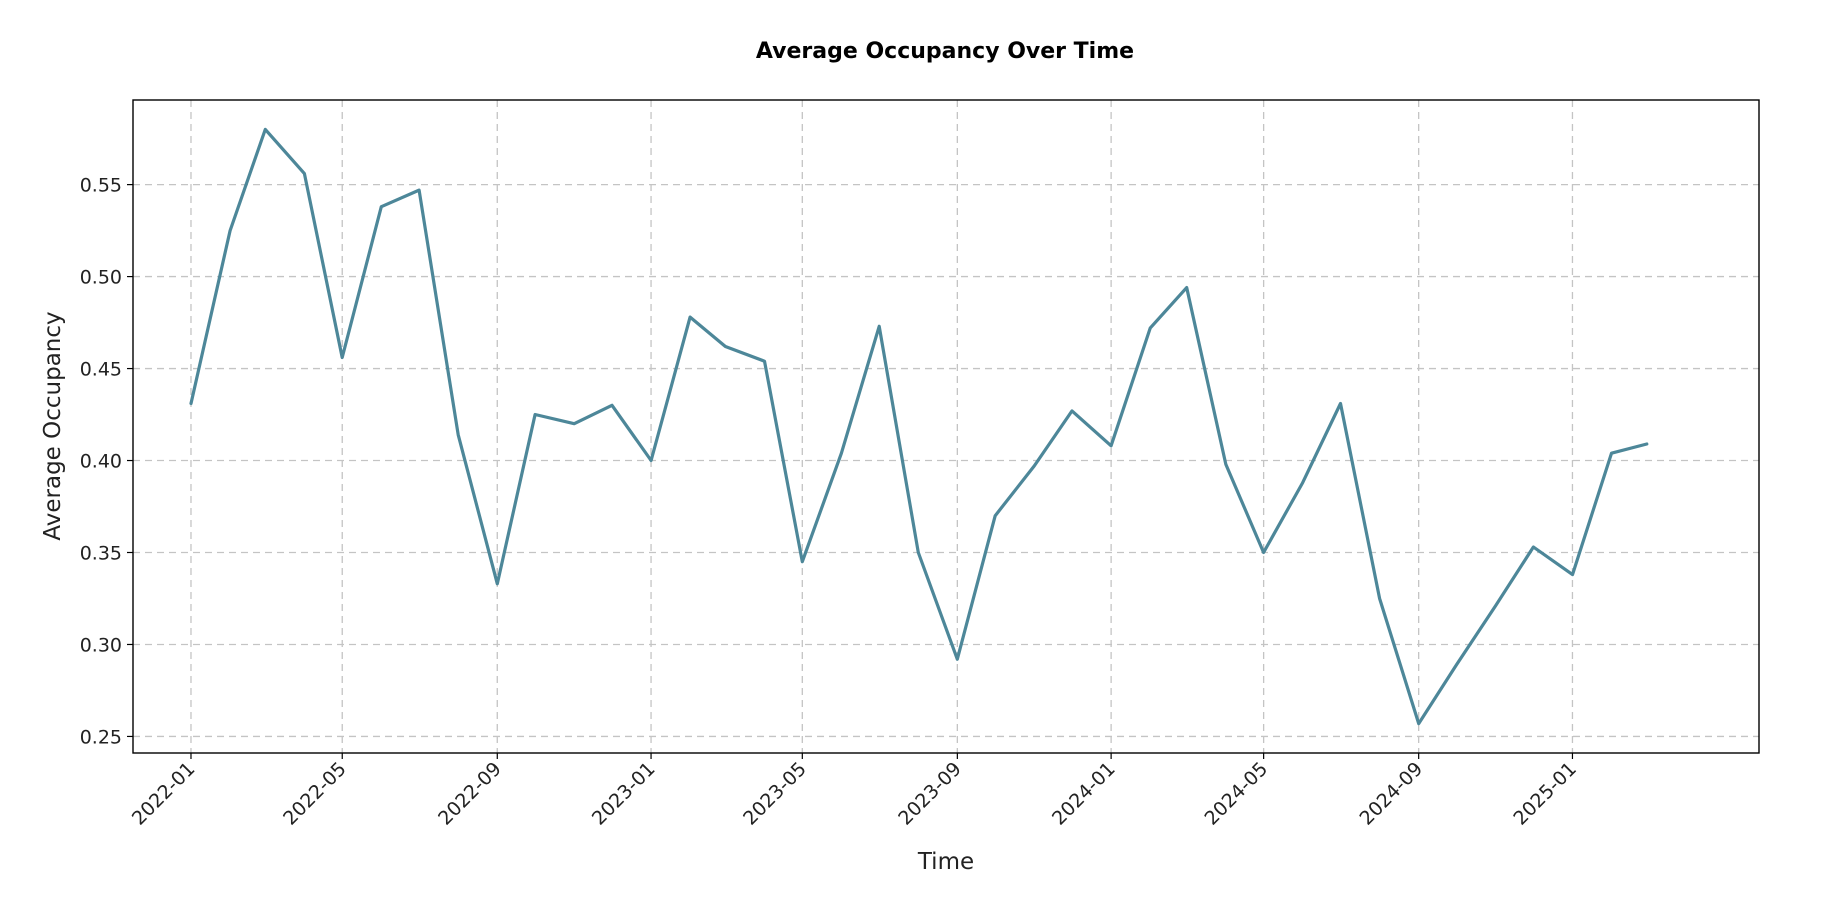 The image size is (1824, 900). Describe the element at coordinates (1392, 794) in the screenshot. I see `x-tick-label: 2024-09` at that location.